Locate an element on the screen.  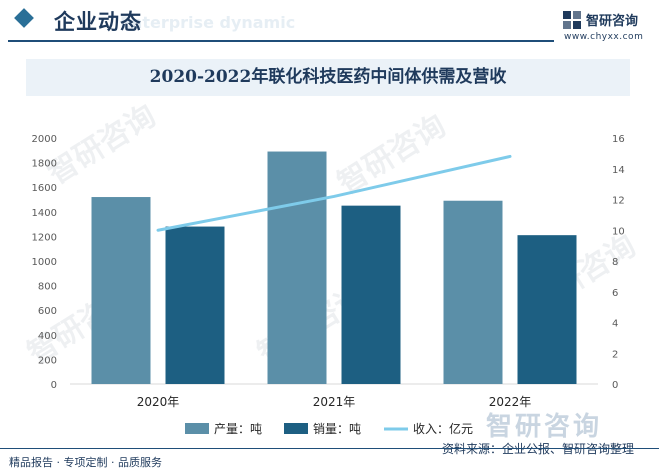
y-right-tick-label: 4 is located at coordinates (615, 324).